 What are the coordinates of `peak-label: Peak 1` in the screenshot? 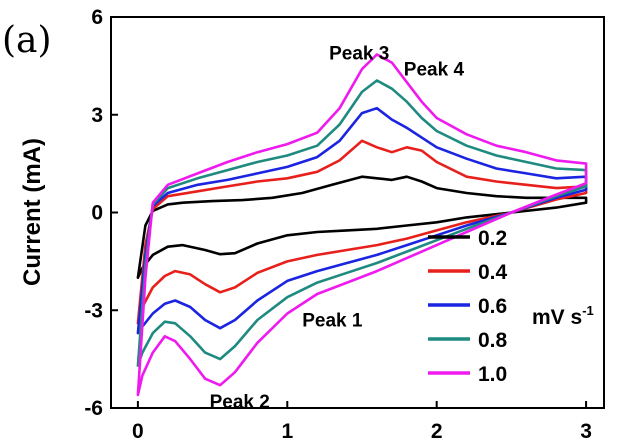 It's located at (332, 321).